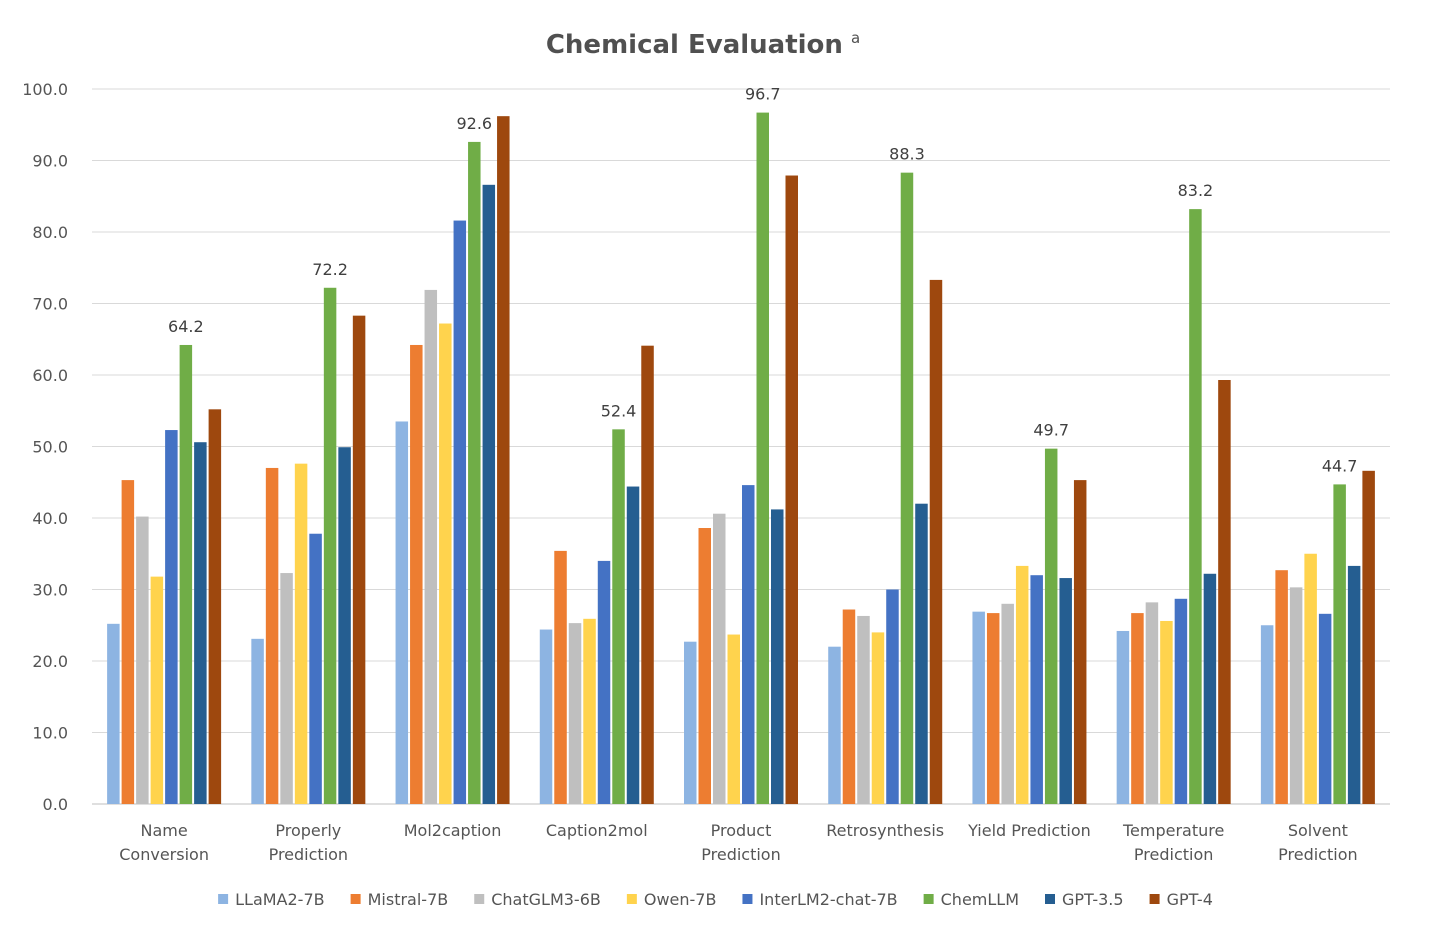  What do you see at coordinates (50, 161) in the screenshot?
I see `y-tick-label: 90.0` at bounding box center [50, 161].